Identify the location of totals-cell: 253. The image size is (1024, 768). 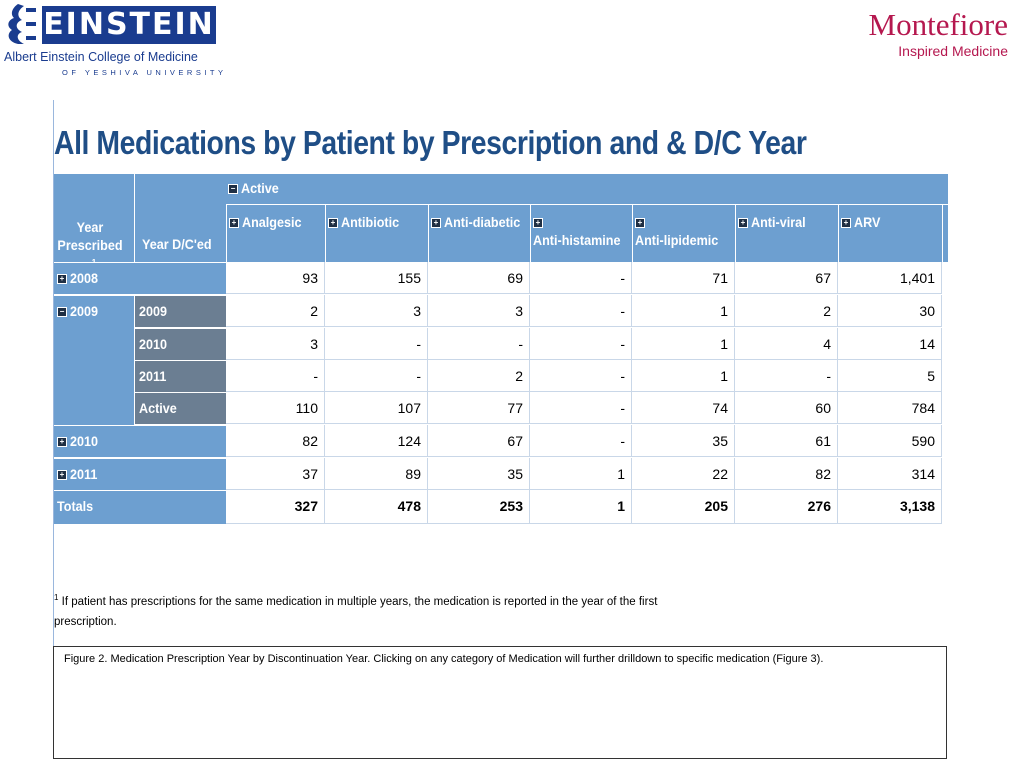
(479, 507).